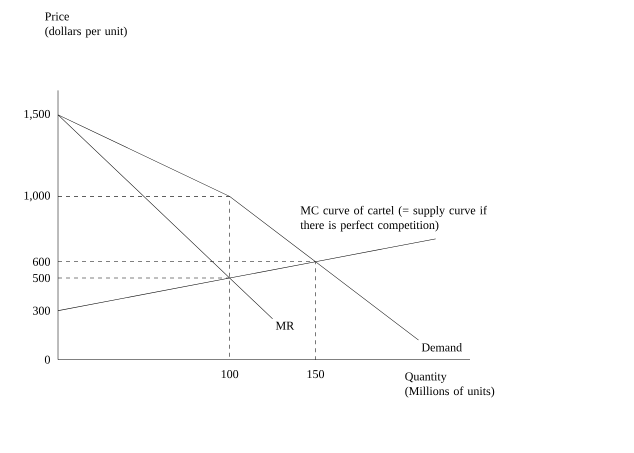 The image size is (634, 453). What do you see at coordinates (41, 310) in the screenshot?
I see `y-tick-label: 300` at bounding box center [41, 310].